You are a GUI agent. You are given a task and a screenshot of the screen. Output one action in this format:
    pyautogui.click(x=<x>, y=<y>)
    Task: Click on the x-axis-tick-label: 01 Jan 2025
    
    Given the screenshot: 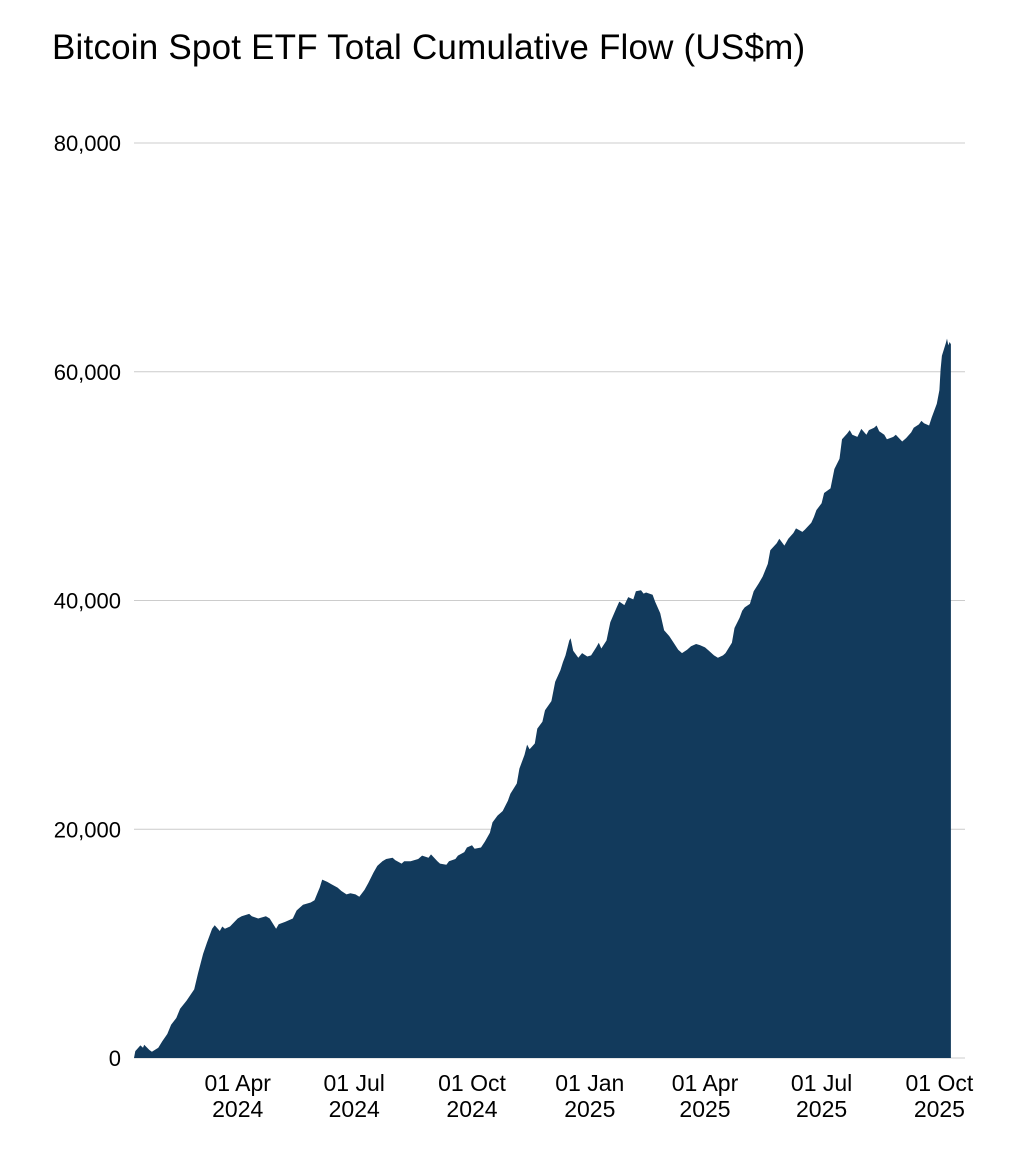 What is the action you would take?
    pyautogui.click(x=589, y=1096)
    